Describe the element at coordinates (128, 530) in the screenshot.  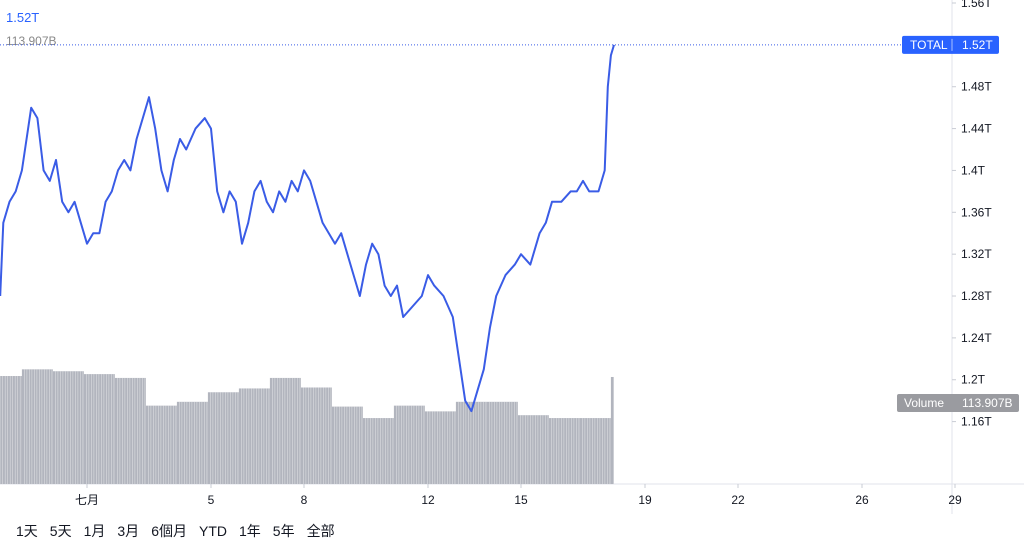
I see `range-button-3: 3月` at that location.